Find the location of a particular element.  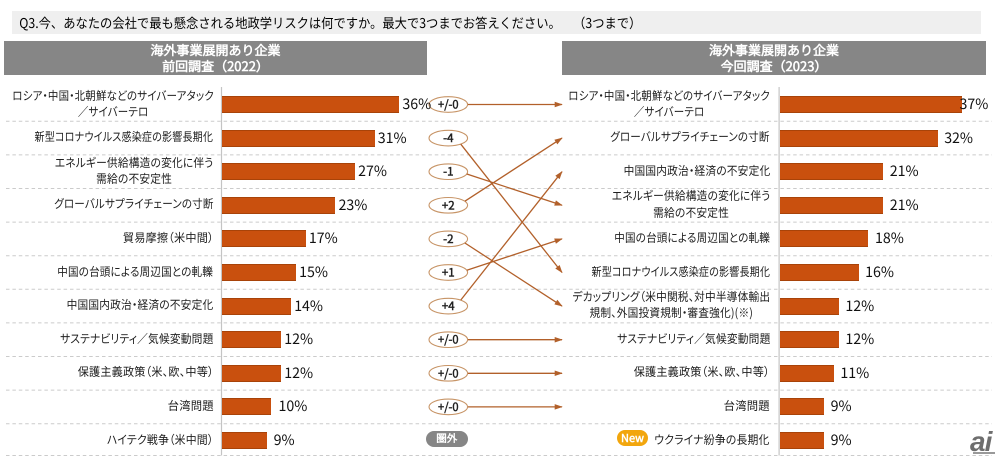

svg-text: +1 is located at coordinates (448, 273).